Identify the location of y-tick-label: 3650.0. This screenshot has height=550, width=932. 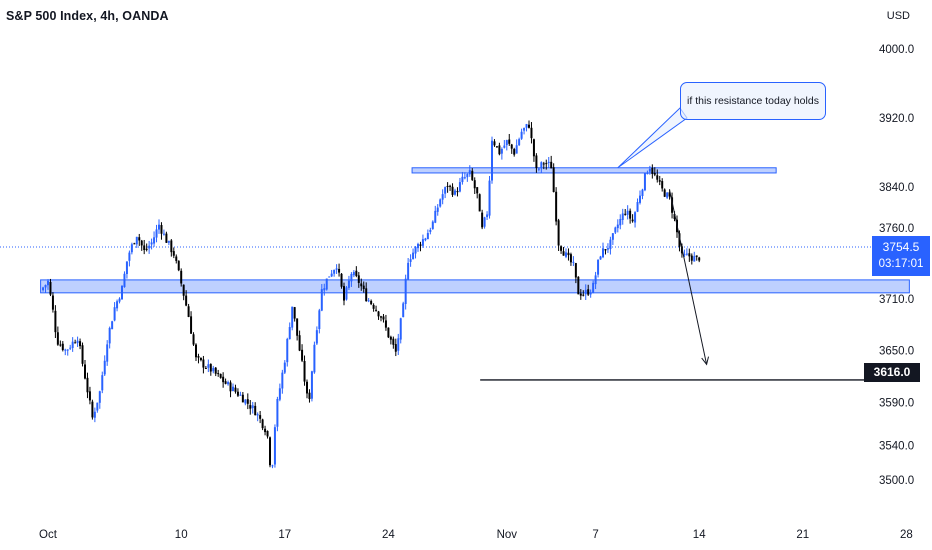
(896, 352).